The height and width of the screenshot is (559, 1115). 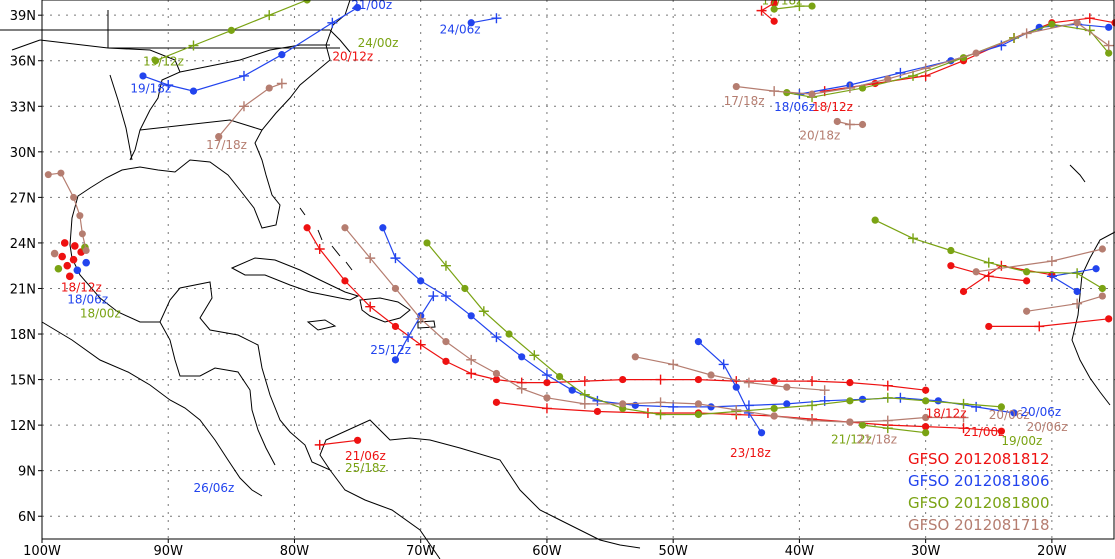 I want to click on x-tick-label: 20W, so click(x=1052, y=551).